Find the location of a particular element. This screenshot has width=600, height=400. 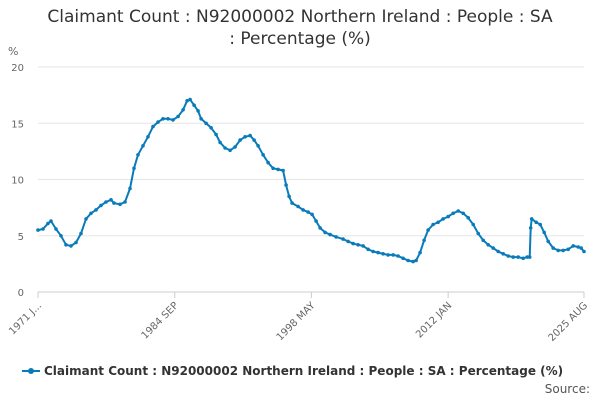

source-label: Source: is located at coordinates (567, 389).